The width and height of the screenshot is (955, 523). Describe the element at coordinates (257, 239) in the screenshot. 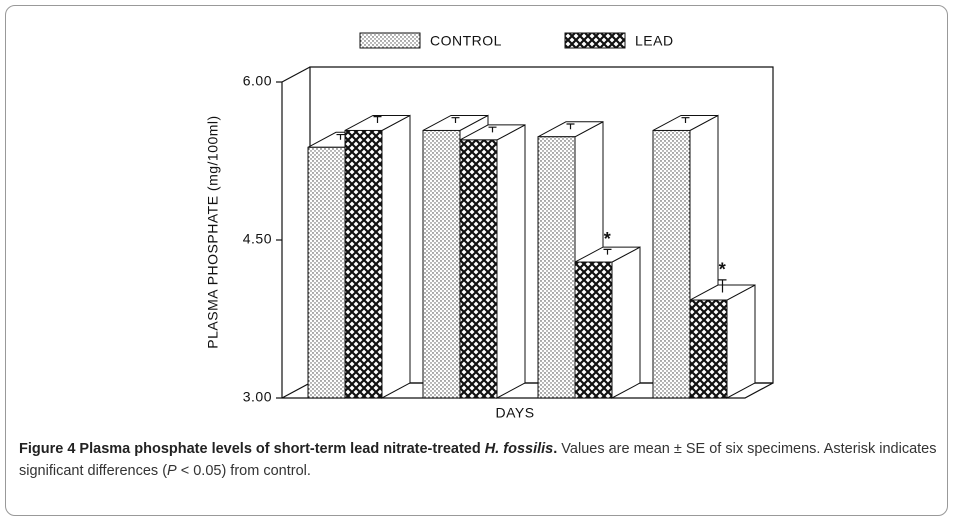

I see `y-tick-label: 4.50` at that location.